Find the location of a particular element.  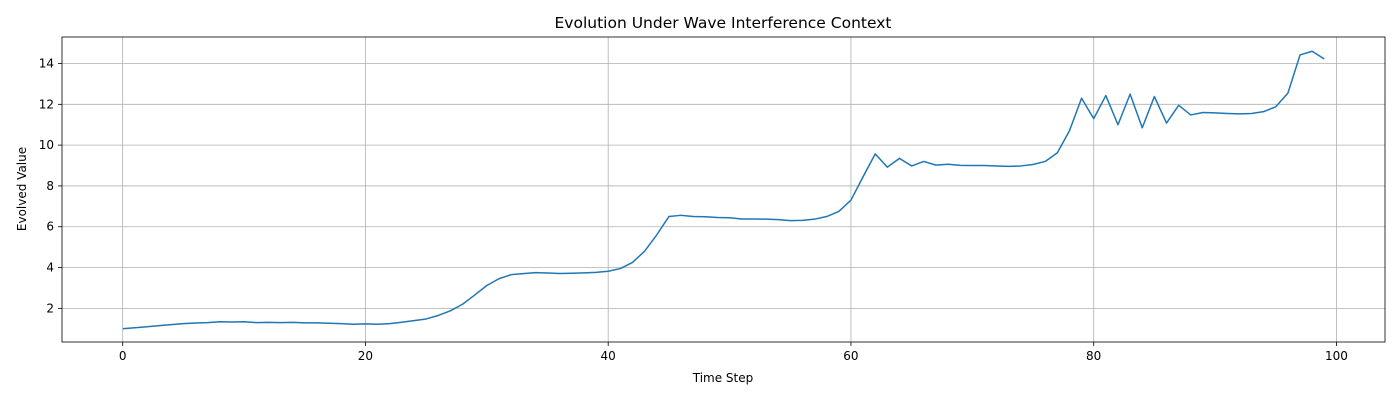

y-tick-label: 2 is located at coordinates (50, 308).